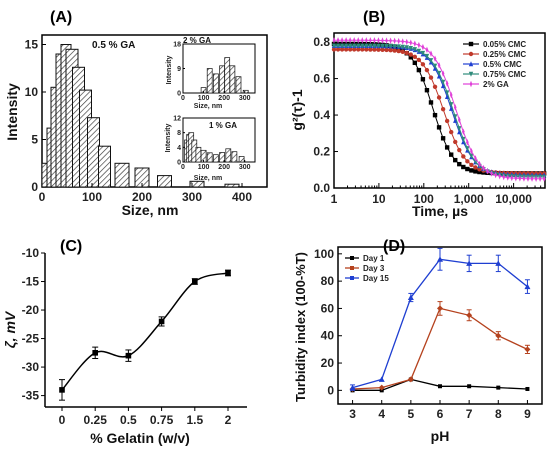 This screenshot has width=550, height=449. What do you see at coordinates (10, 329) in the screenshot?
I see `panel-c-ylabel: ζ, mV` at bounding box center [10, 329].